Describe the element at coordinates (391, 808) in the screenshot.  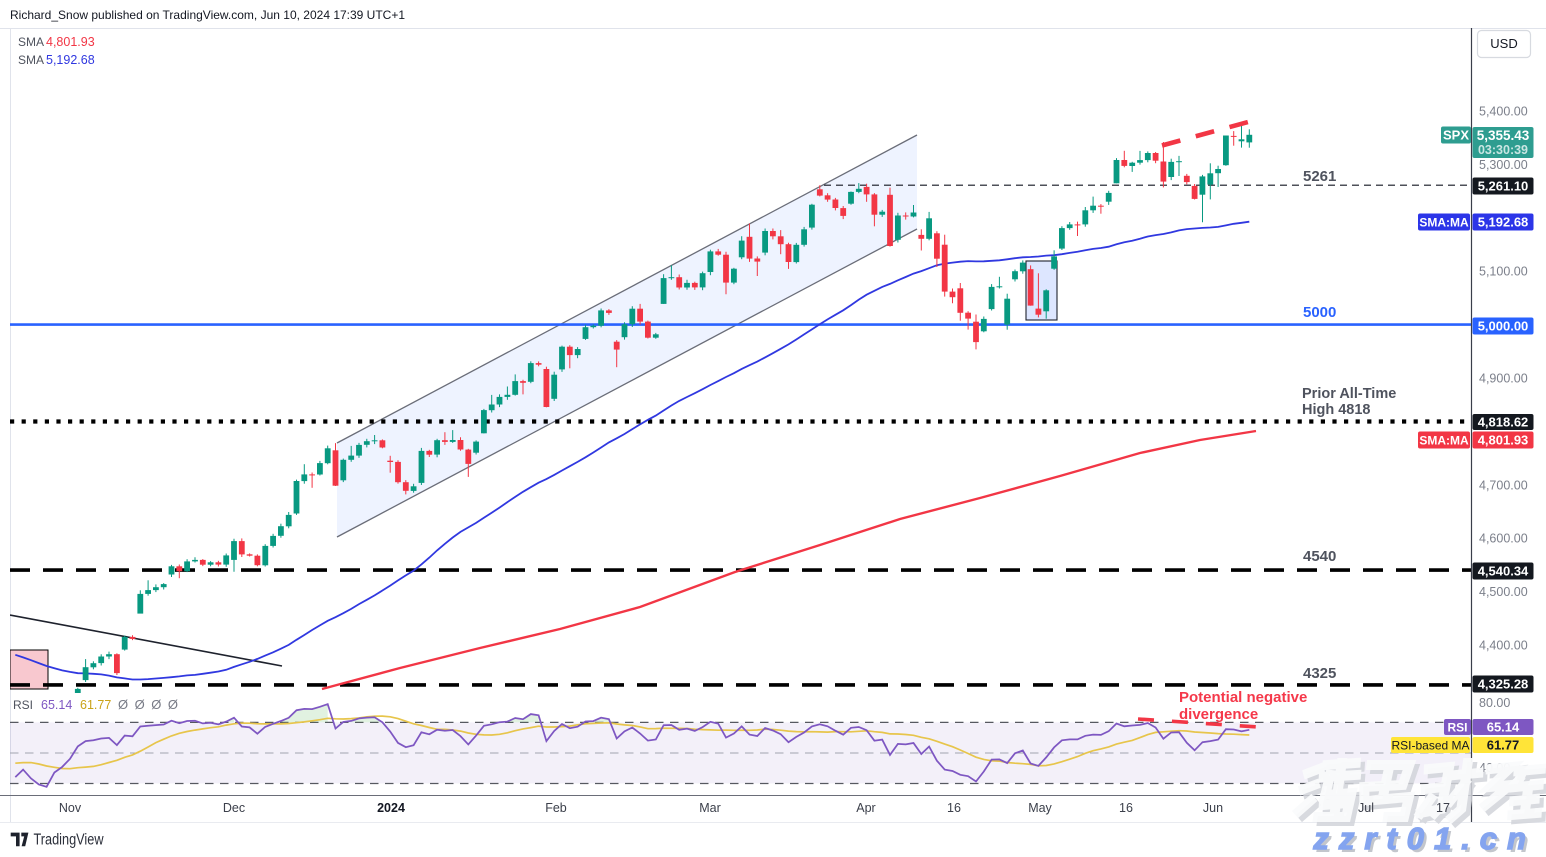
I see `svg-text: 2024` at that location.